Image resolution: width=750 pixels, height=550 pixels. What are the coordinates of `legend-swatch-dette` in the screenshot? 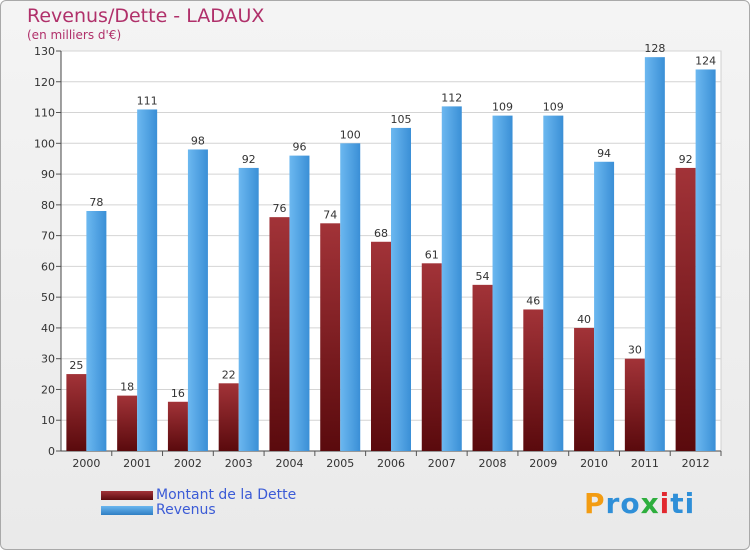 It's located at (127, 495).